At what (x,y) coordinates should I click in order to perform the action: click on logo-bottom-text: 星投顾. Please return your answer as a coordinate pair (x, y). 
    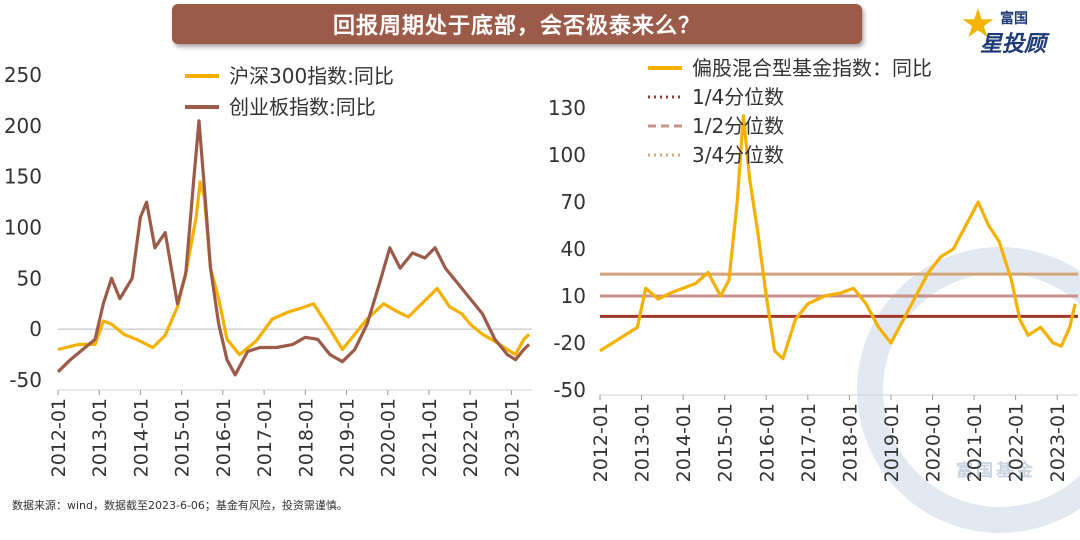
    Looking at the image, I should click on (1013, 44).